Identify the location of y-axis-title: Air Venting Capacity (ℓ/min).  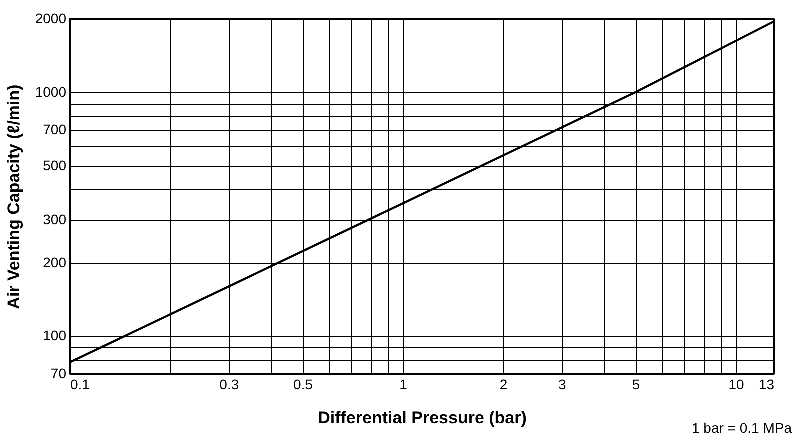
(14, 197).